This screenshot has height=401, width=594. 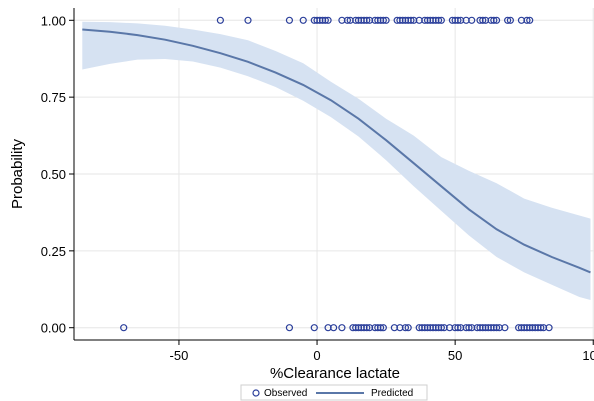 What do you see at coordinates (53, 20) in the screenshot?
I see `y-tick-label-4: 1.00` at bounding box center [53, 20].